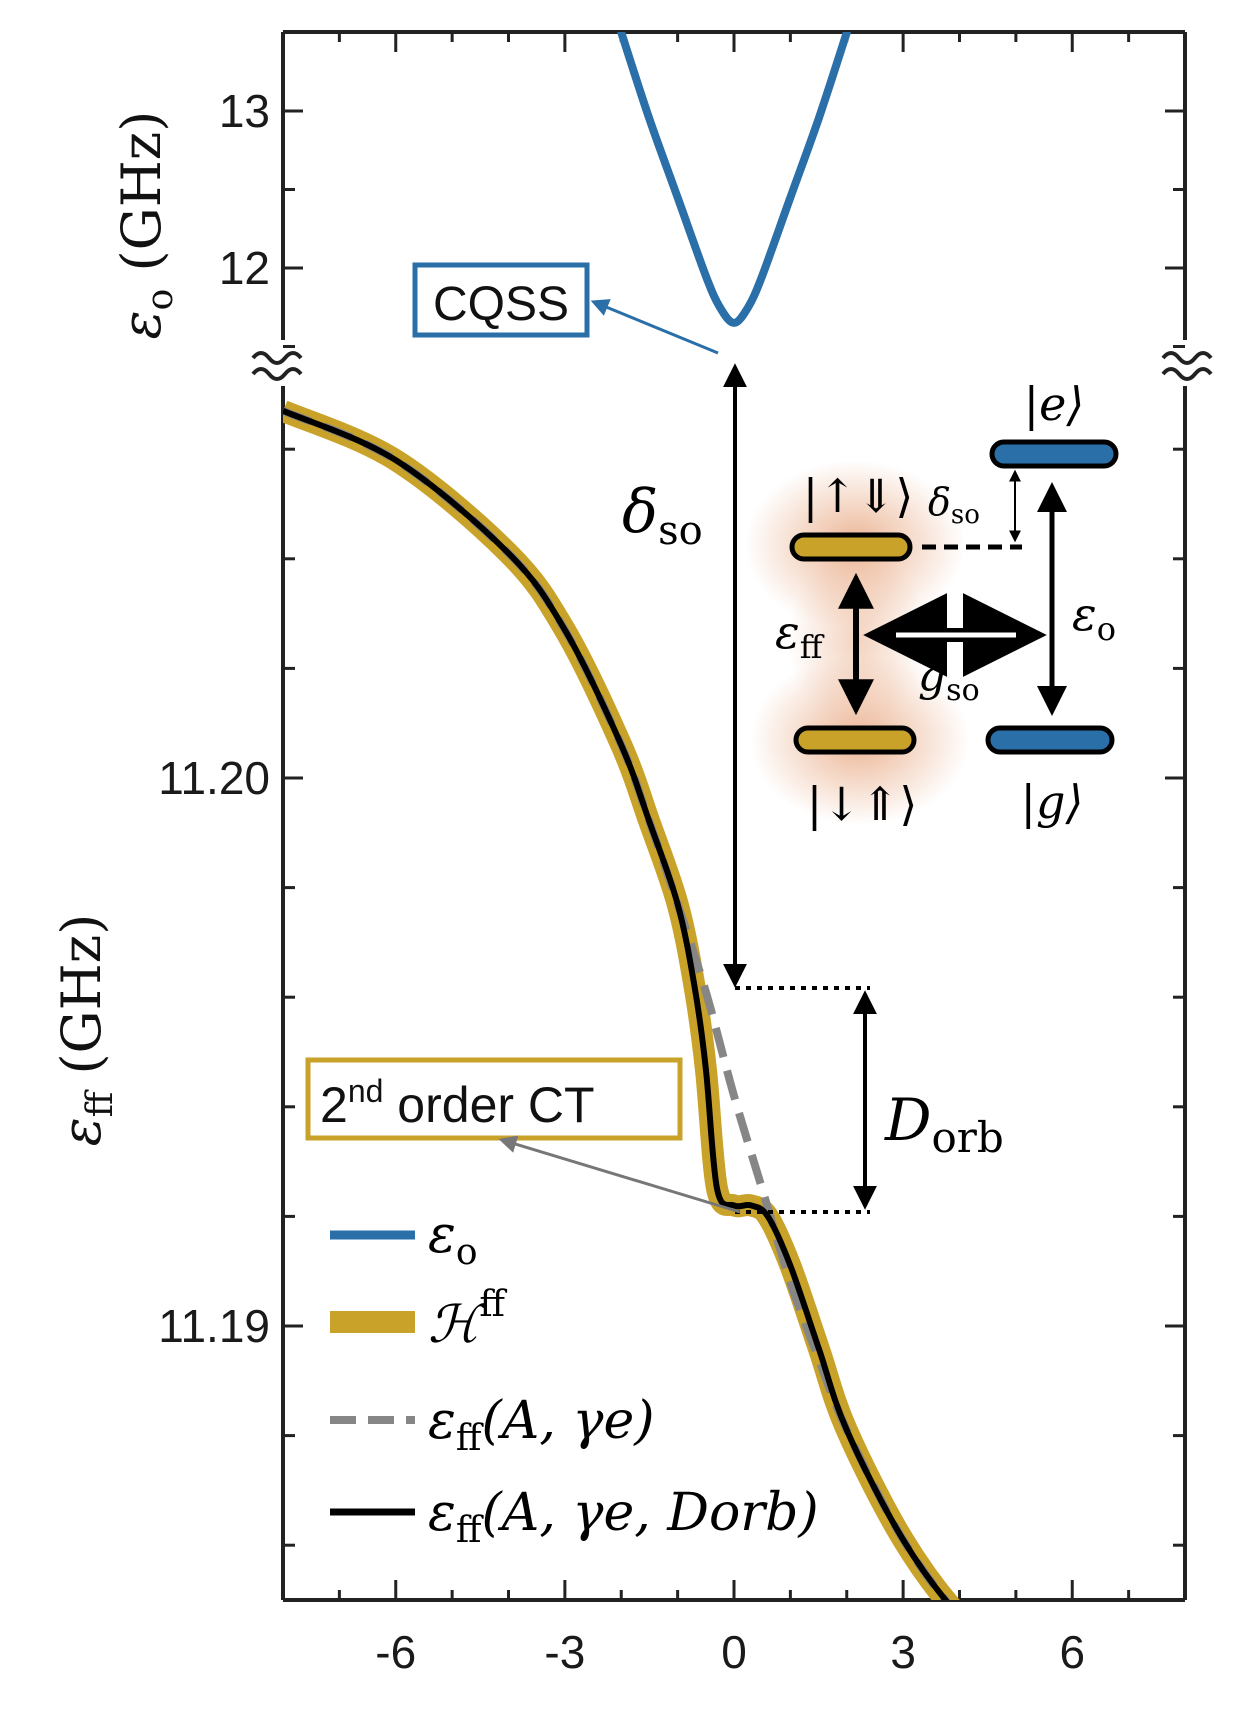  I want to click on y-tick-label-bottom: 11.19, so click(214, 1326).